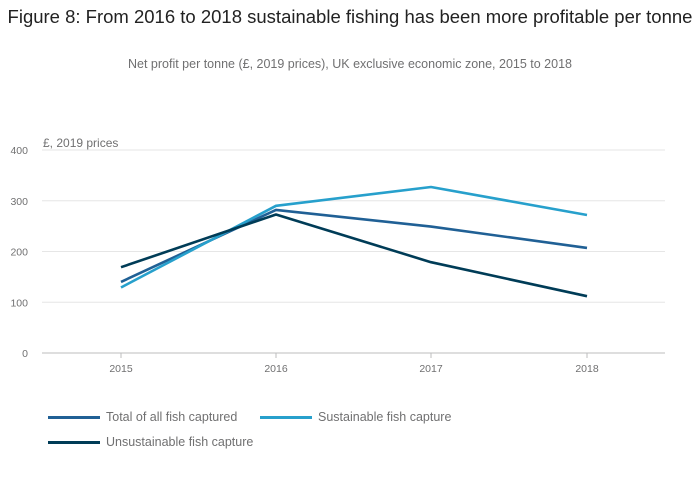 The image size is (700, 502). I want to click on legend-item: Total of all fish captured, so click(142, 417).